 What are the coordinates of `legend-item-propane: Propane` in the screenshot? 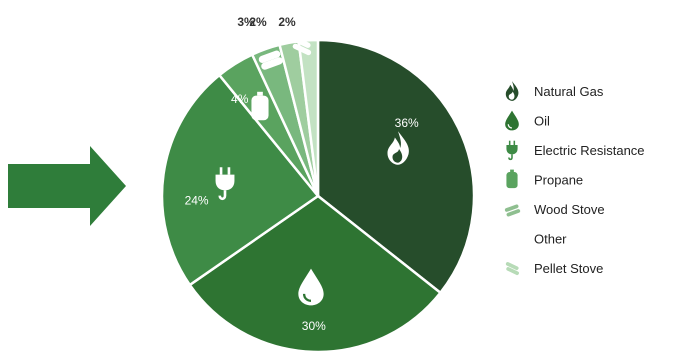 It's located at (544, 179).